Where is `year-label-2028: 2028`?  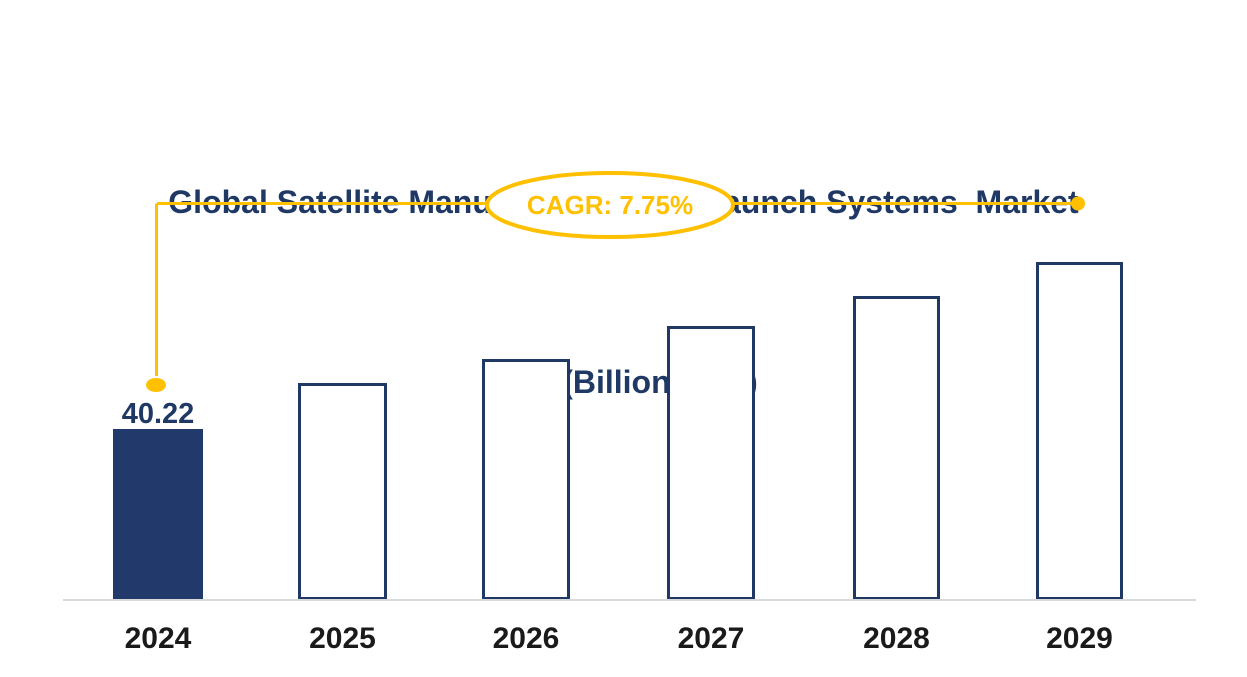
year-label-2028: 2028 is located at coordinates (896, 638).